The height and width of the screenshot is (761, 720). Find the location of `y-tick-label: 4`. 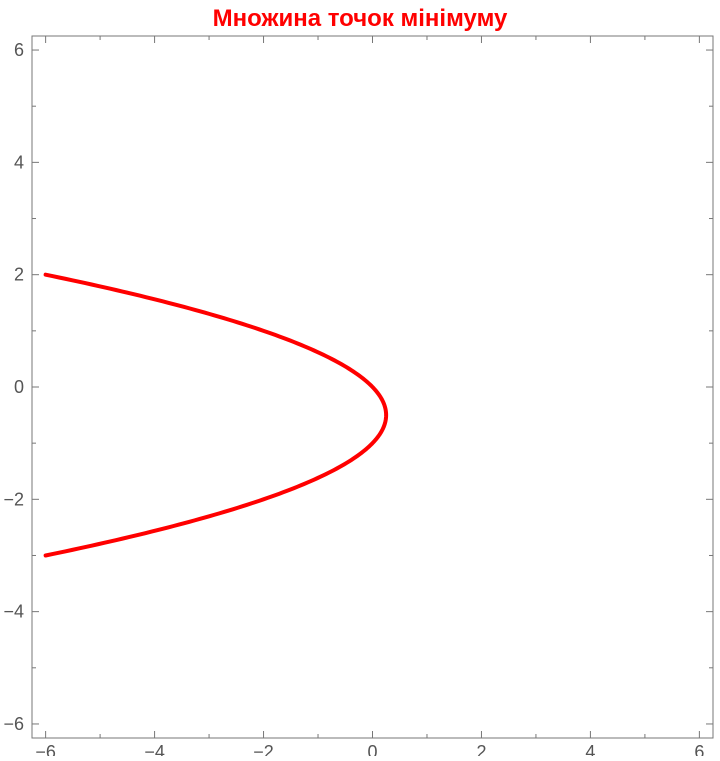

y-tick-label: 4 is located at coordinates (19, 162).